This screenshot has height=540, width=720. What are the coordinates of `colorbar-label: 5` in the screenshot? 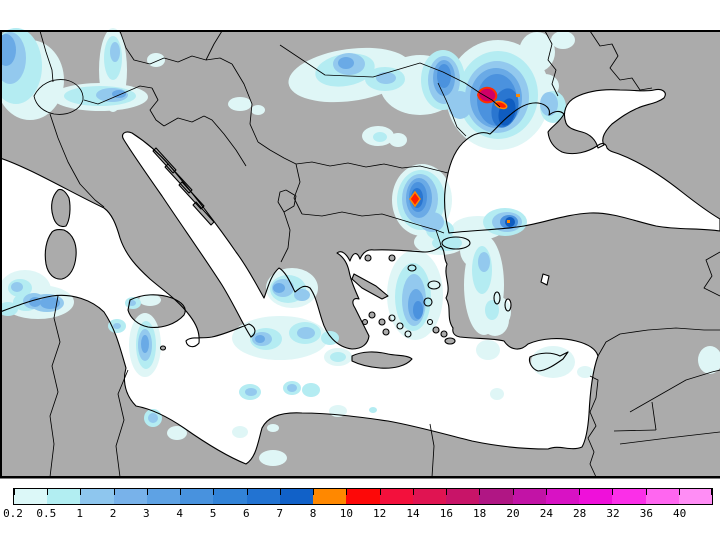 It's located at (213, 513).